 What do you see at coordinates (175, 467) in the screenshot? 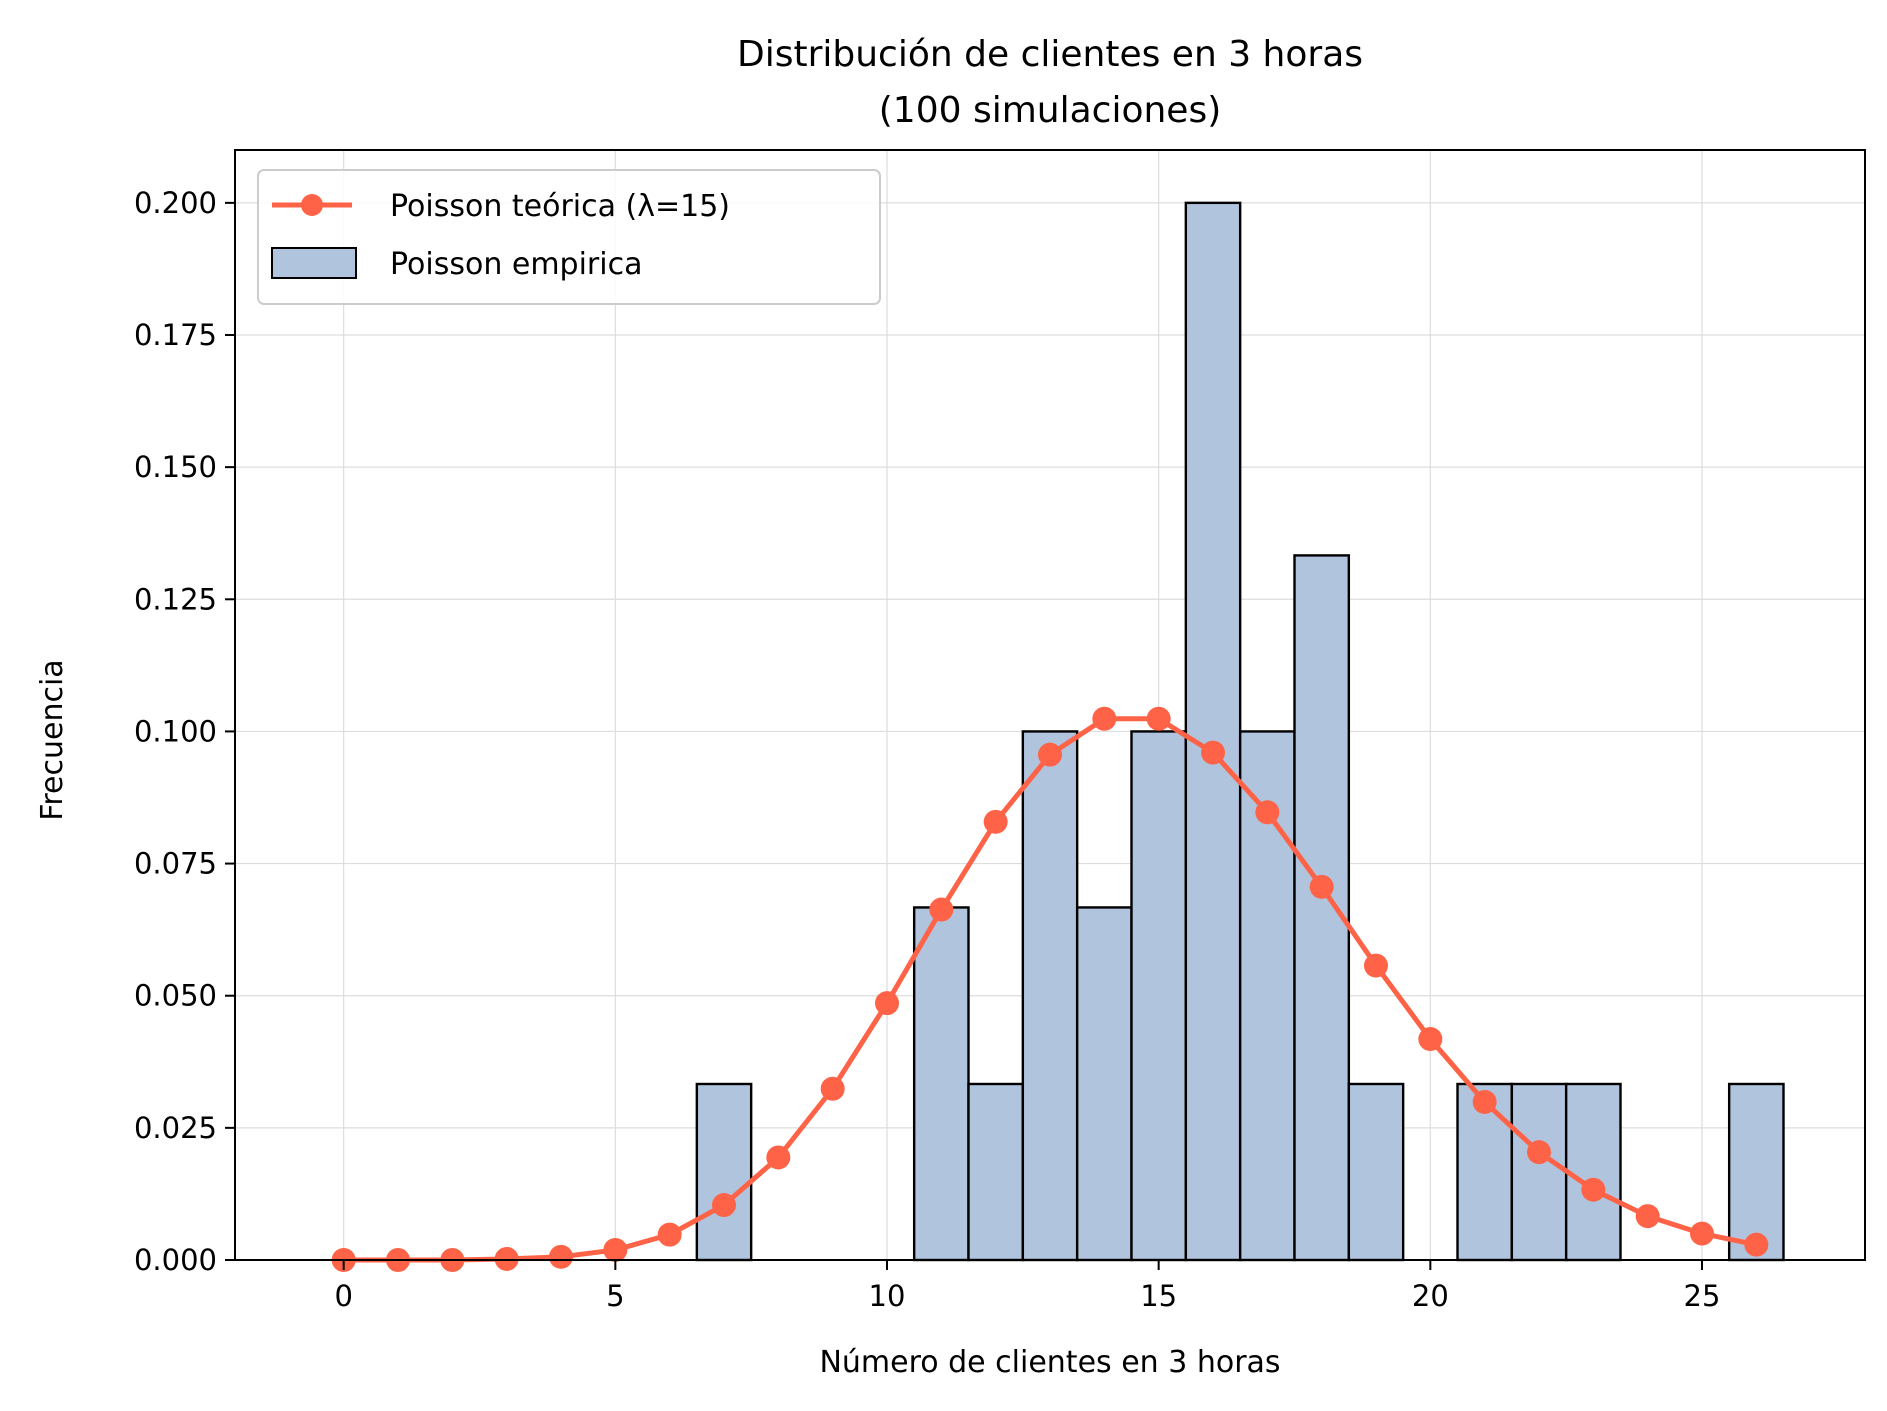
I see `y-tick-label: 0.150` at bounding box center [175, 467].